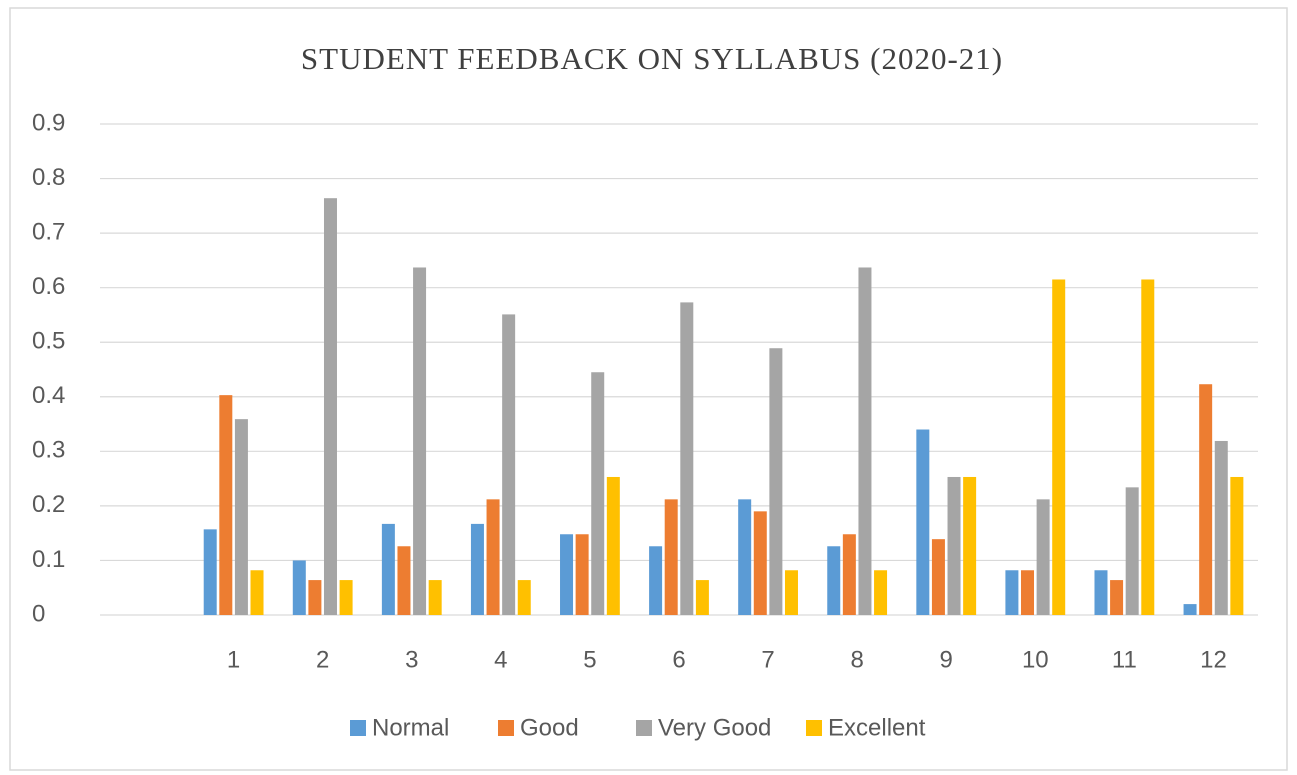 The image size is (1297, 775). What do you see at coordinates (38, 613) in the screenshot?
I see `y-tick-label: 0` at bounding box center [38, 613].